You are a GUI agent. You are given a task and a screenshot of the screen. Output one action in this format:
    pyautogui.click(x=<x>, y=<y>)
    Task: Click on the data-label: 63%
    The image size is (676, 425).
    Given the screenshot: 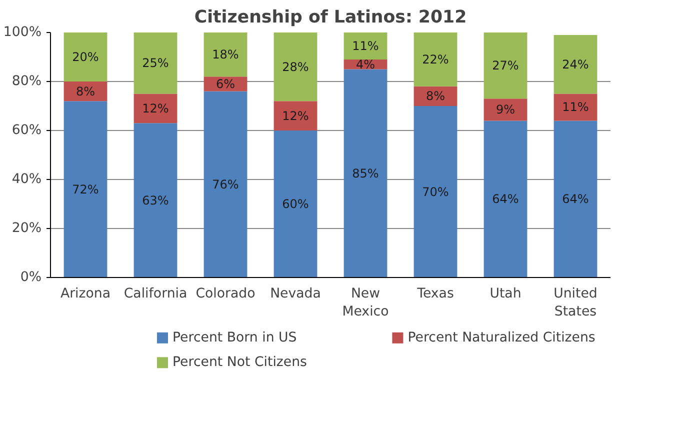 What is the action you would take?
    pyautogui.click(x=155, y=200)
    